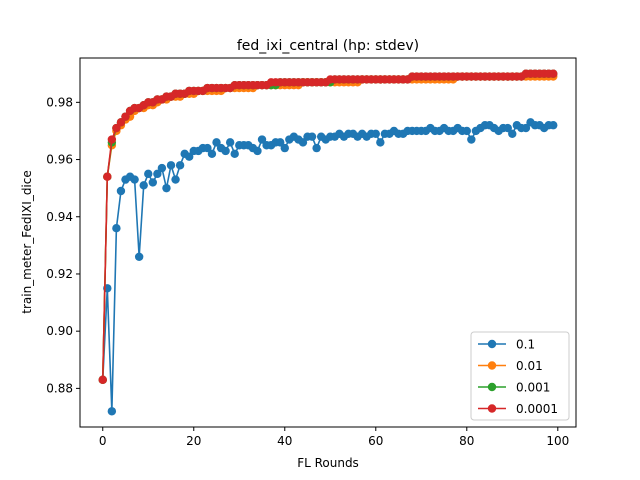 This screenshot has height=480, width=640. I want to click on legend-label: 0.001, so click(533, 388).